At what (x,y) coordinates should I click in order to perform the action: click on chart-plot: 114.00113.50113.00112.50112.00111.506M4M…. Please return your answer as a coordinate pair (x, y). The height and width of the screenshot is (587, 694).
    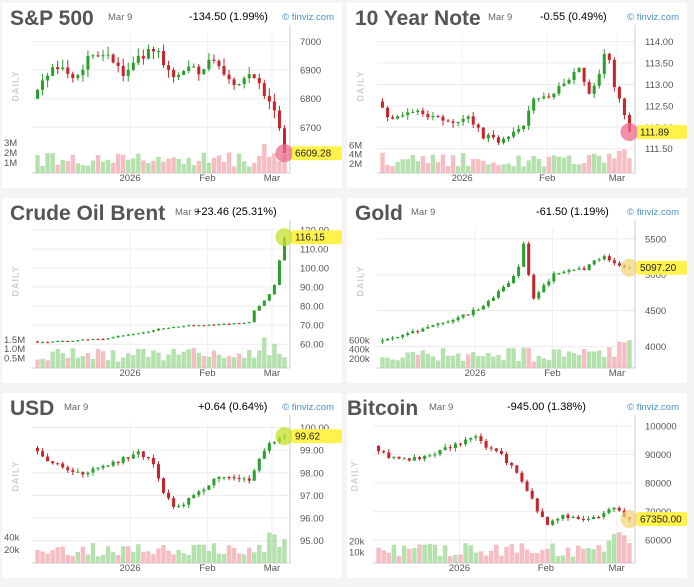
    Looking at the image, I should click on (518, 104).